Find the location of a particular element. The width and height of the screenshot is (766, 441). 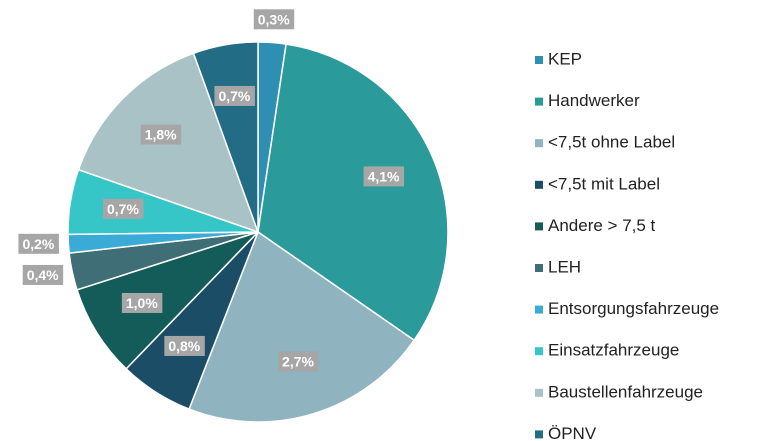

legend-label: KEP is located at coordinates (565, 58).